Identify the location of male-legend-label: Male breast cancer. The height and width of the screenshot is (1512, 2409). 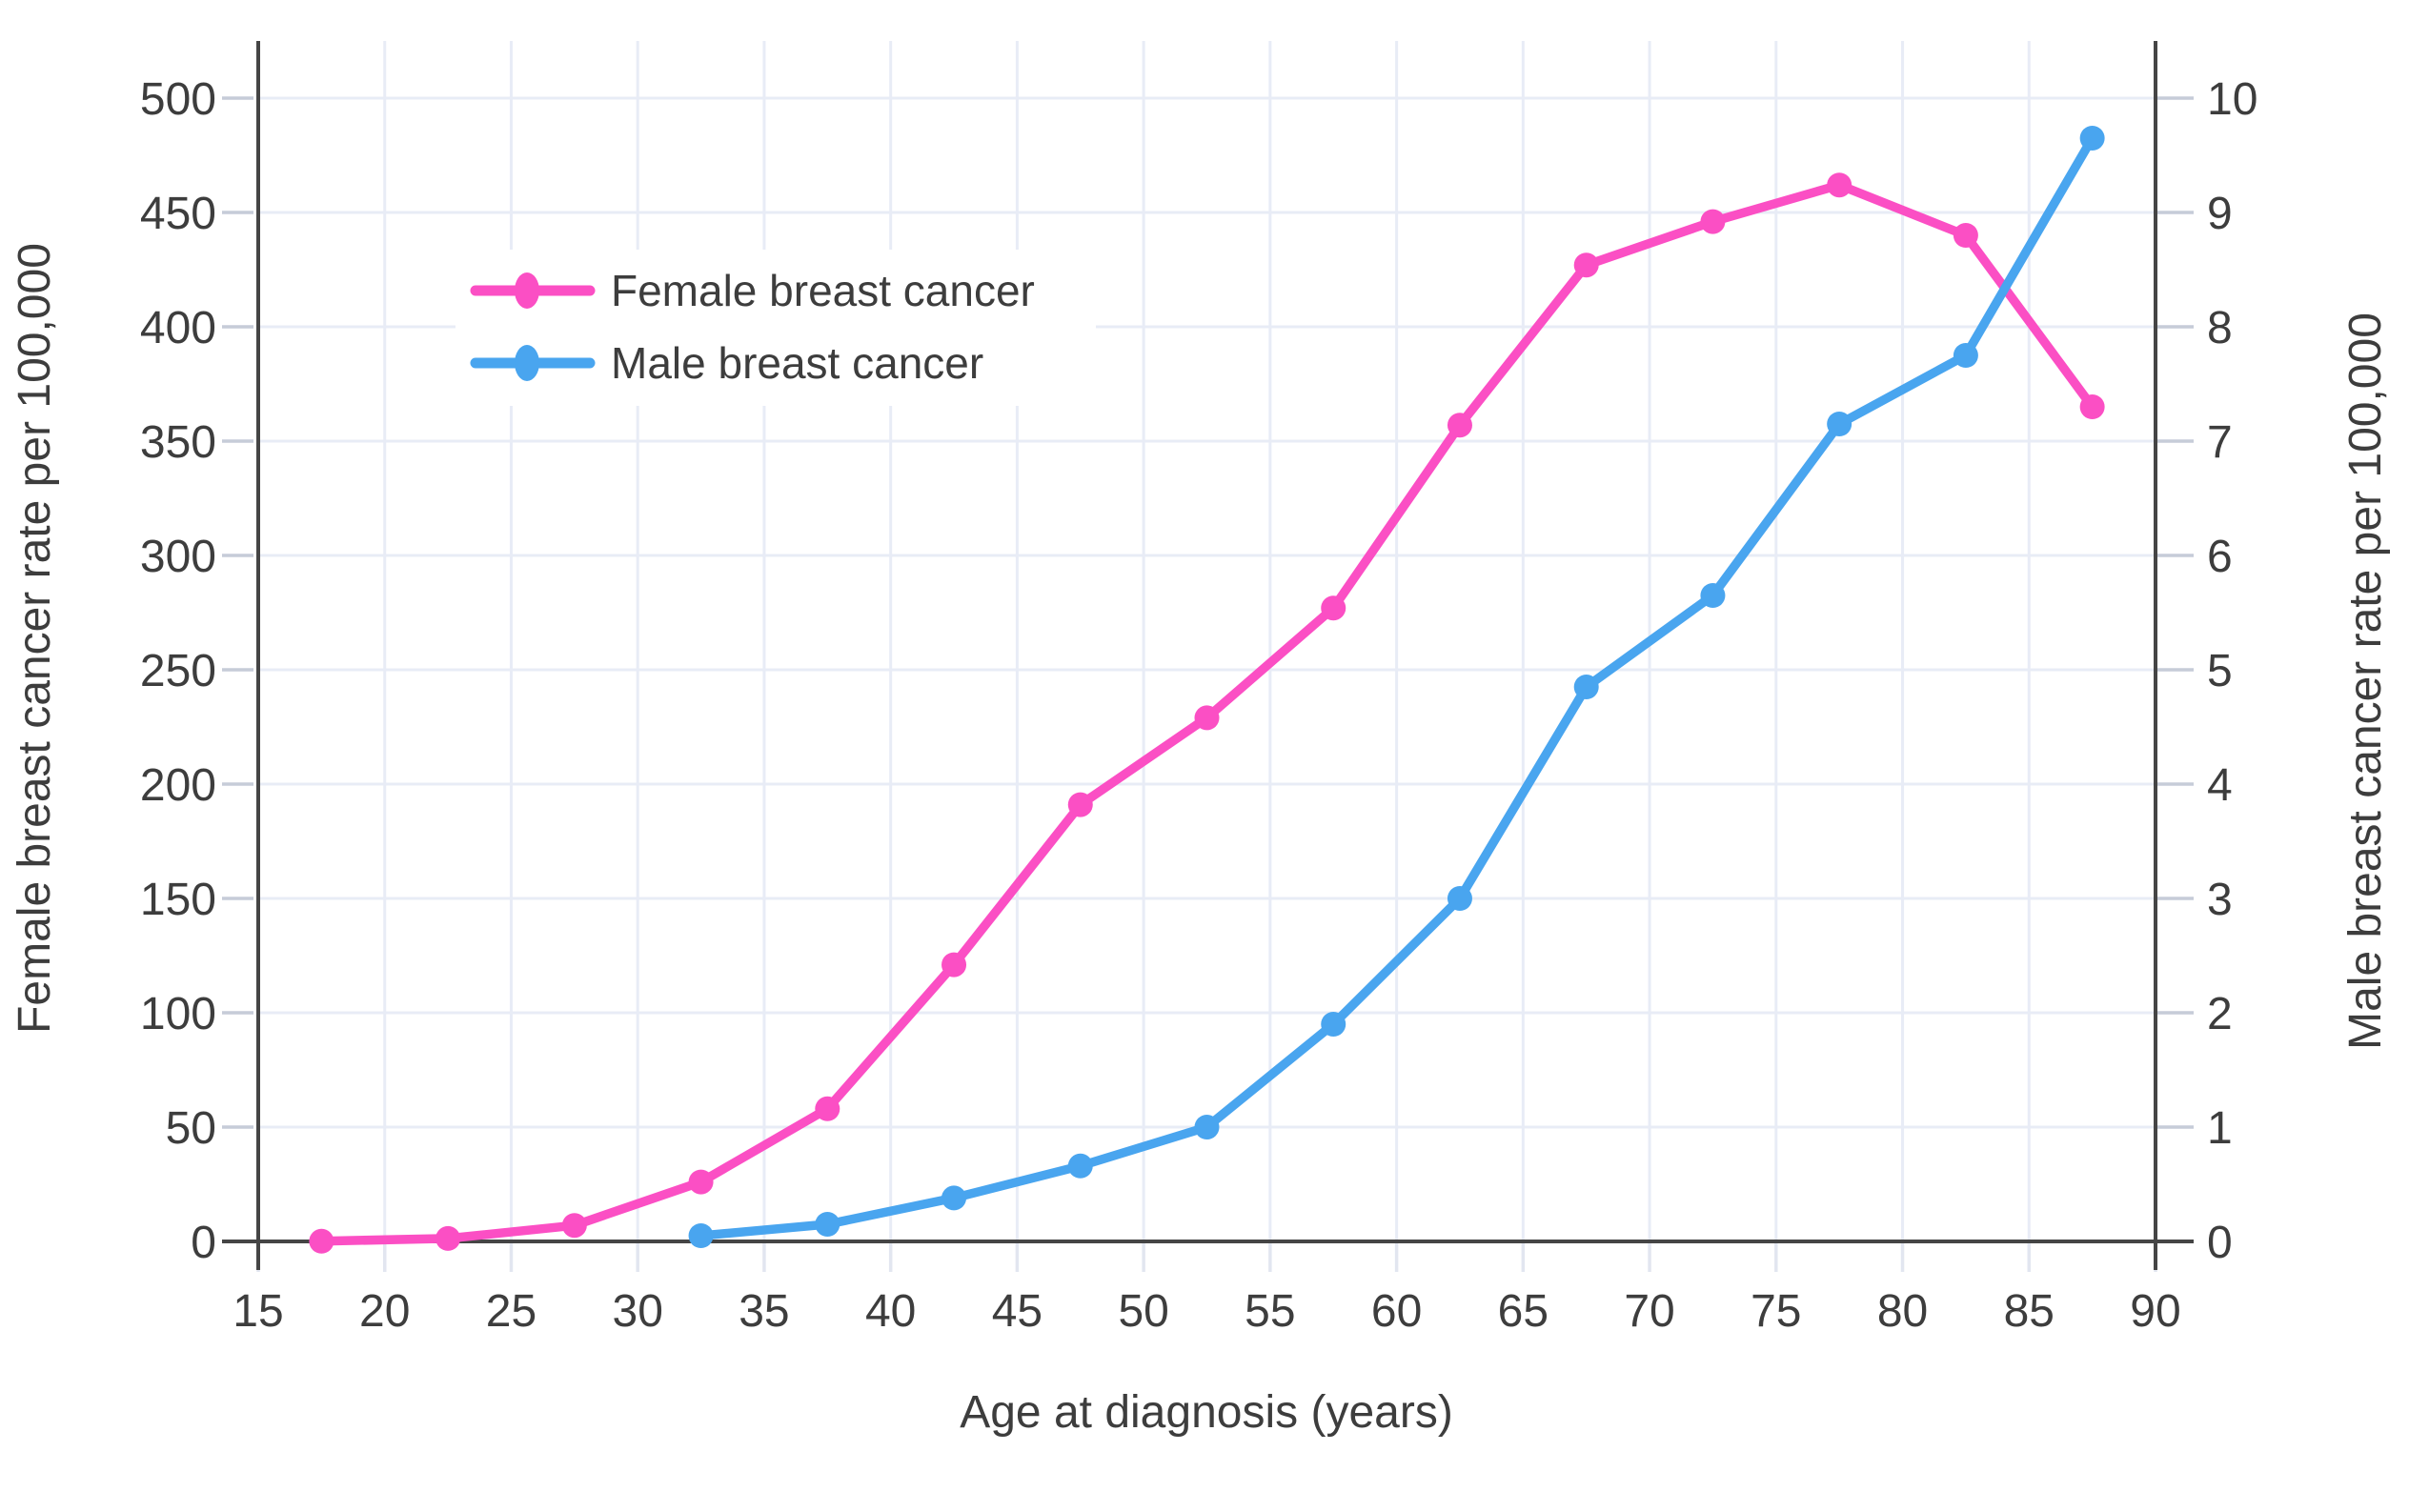
(797, 363).